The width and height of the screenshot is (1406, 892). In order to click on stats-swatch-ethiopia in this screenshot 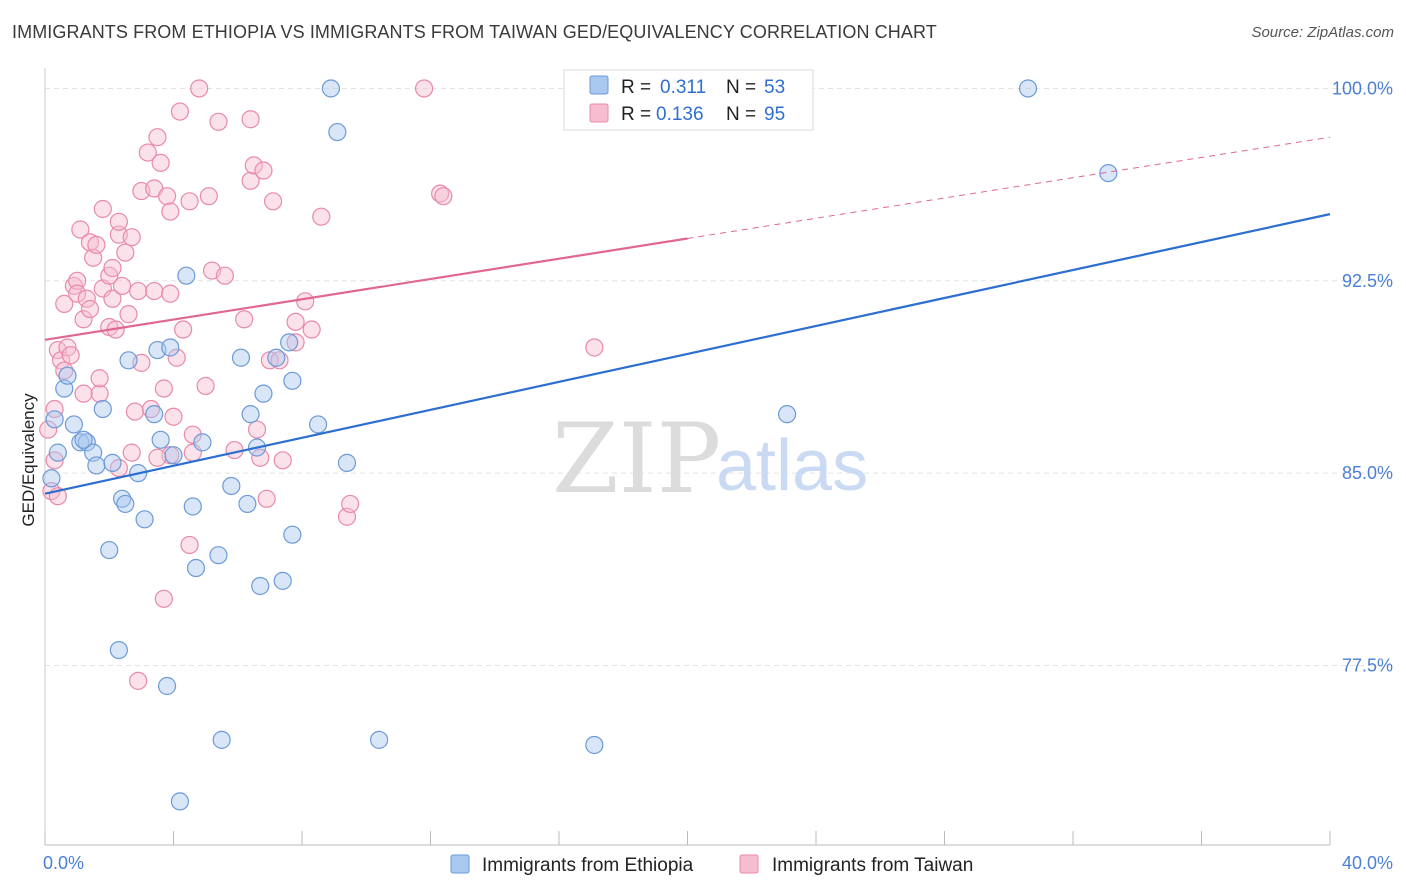, I will do `click(599, 85)`.